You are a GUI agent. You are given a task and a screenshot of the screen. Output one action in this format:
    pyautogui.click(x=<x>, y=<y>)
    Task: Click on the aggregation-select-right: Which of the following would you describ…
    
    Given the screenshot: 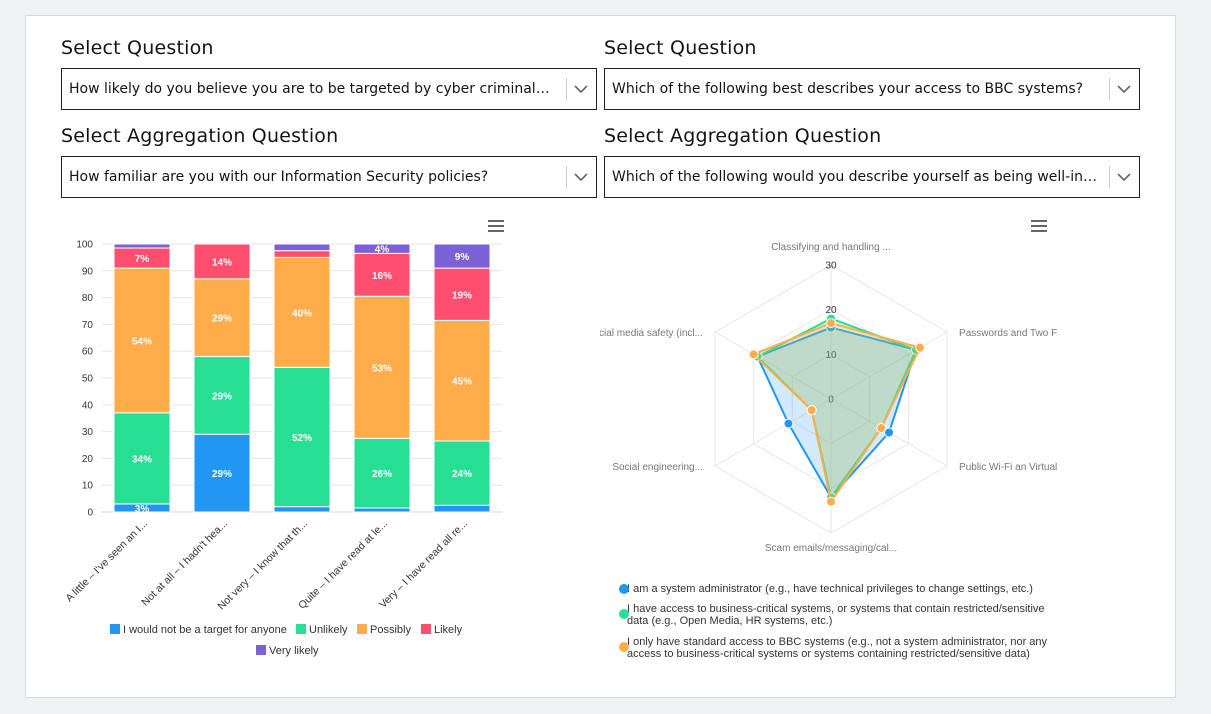 What is the action you would take?
    pyautogui.click(x=872, y=177)
    